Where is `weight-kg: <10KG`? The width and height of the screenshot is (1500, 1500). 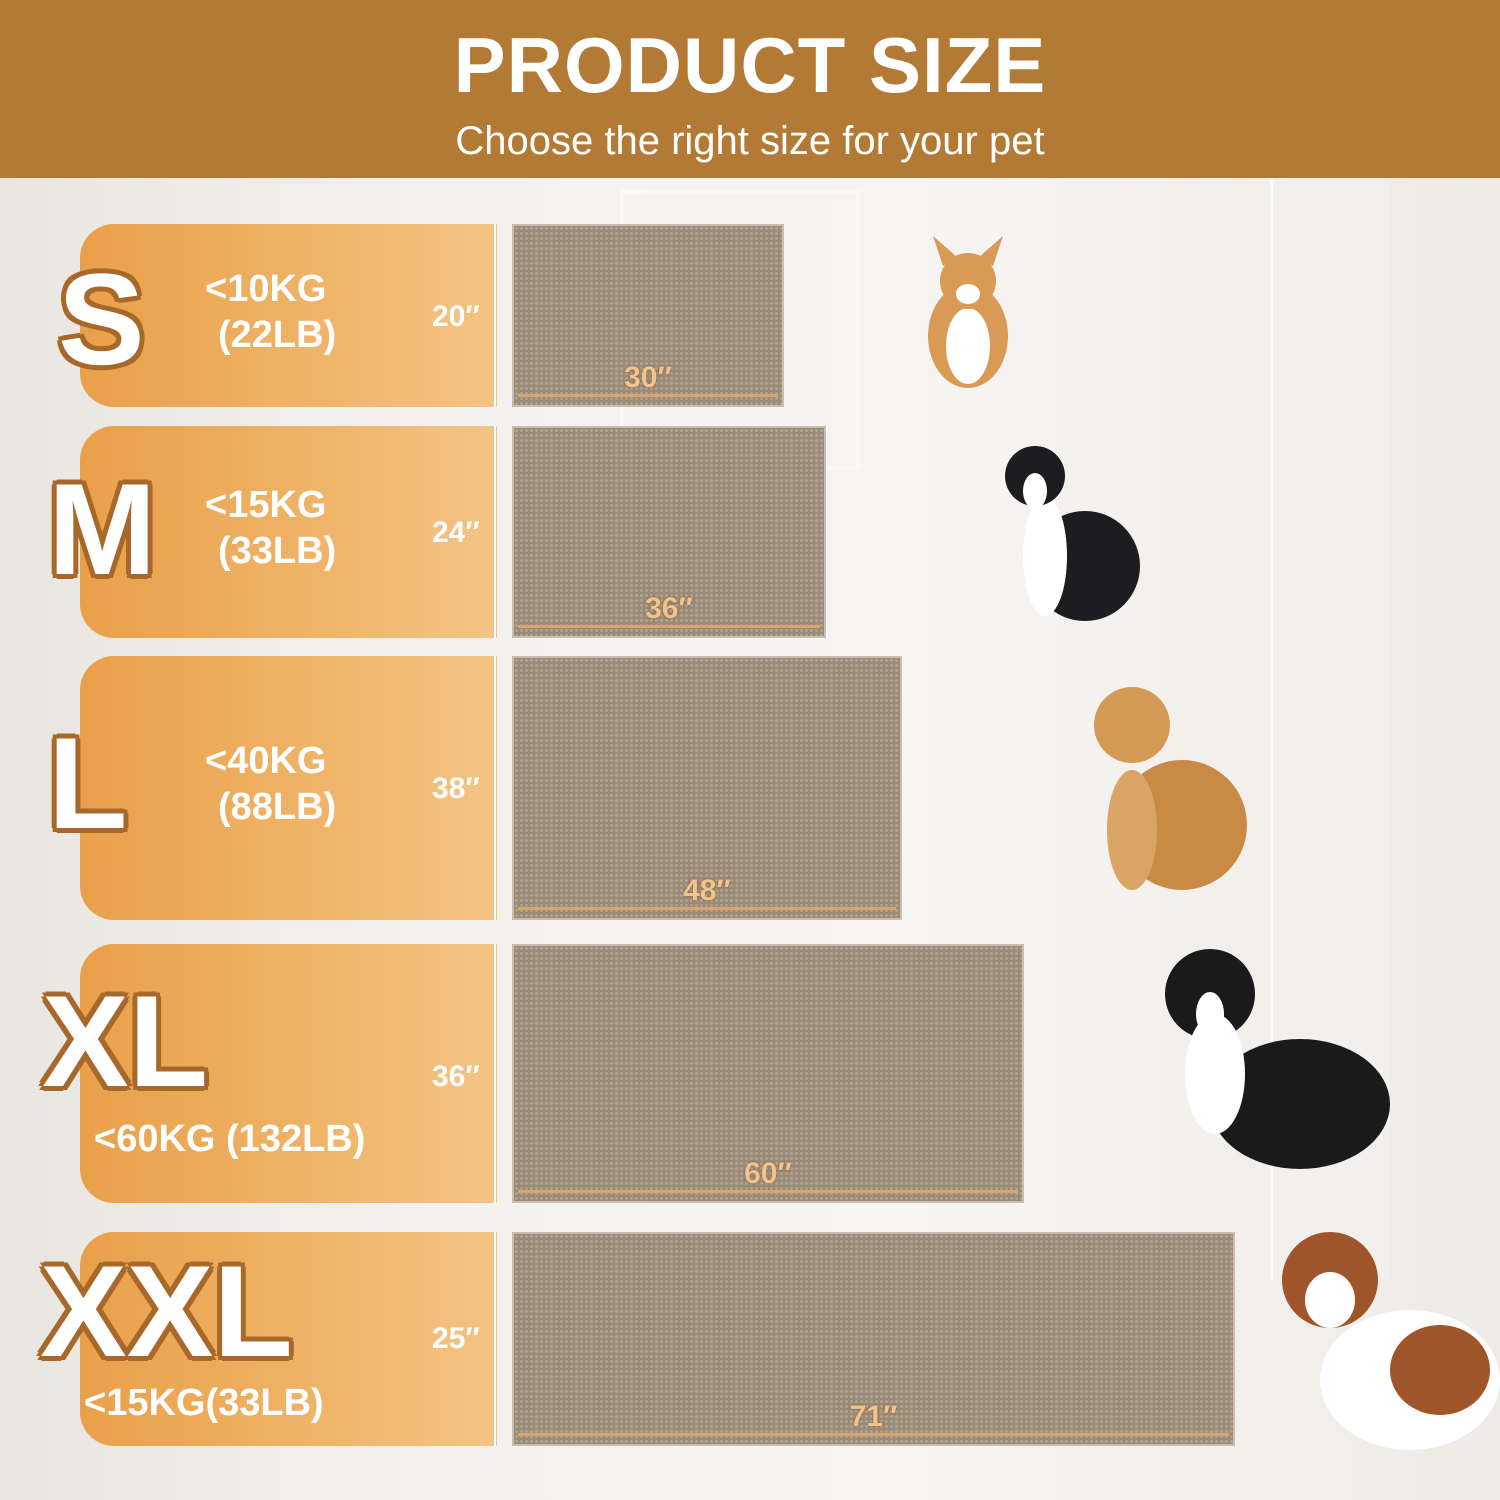
weight-kg: <10KG is located at coordinates (266, 289).